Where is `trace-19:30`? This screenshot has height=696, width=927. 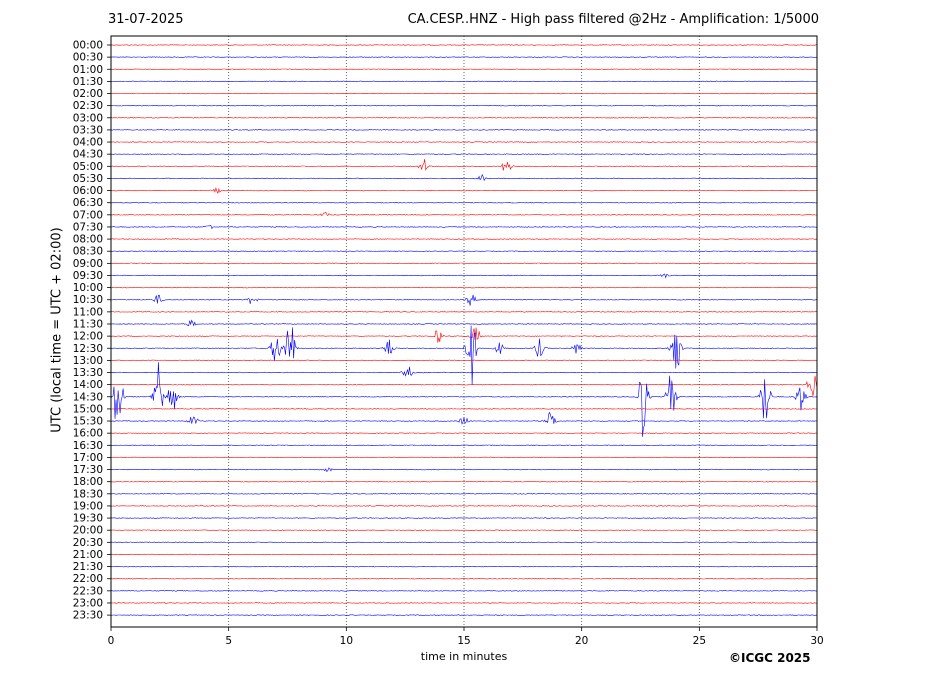
trace-19:30 is located at coordinates (464, 518).